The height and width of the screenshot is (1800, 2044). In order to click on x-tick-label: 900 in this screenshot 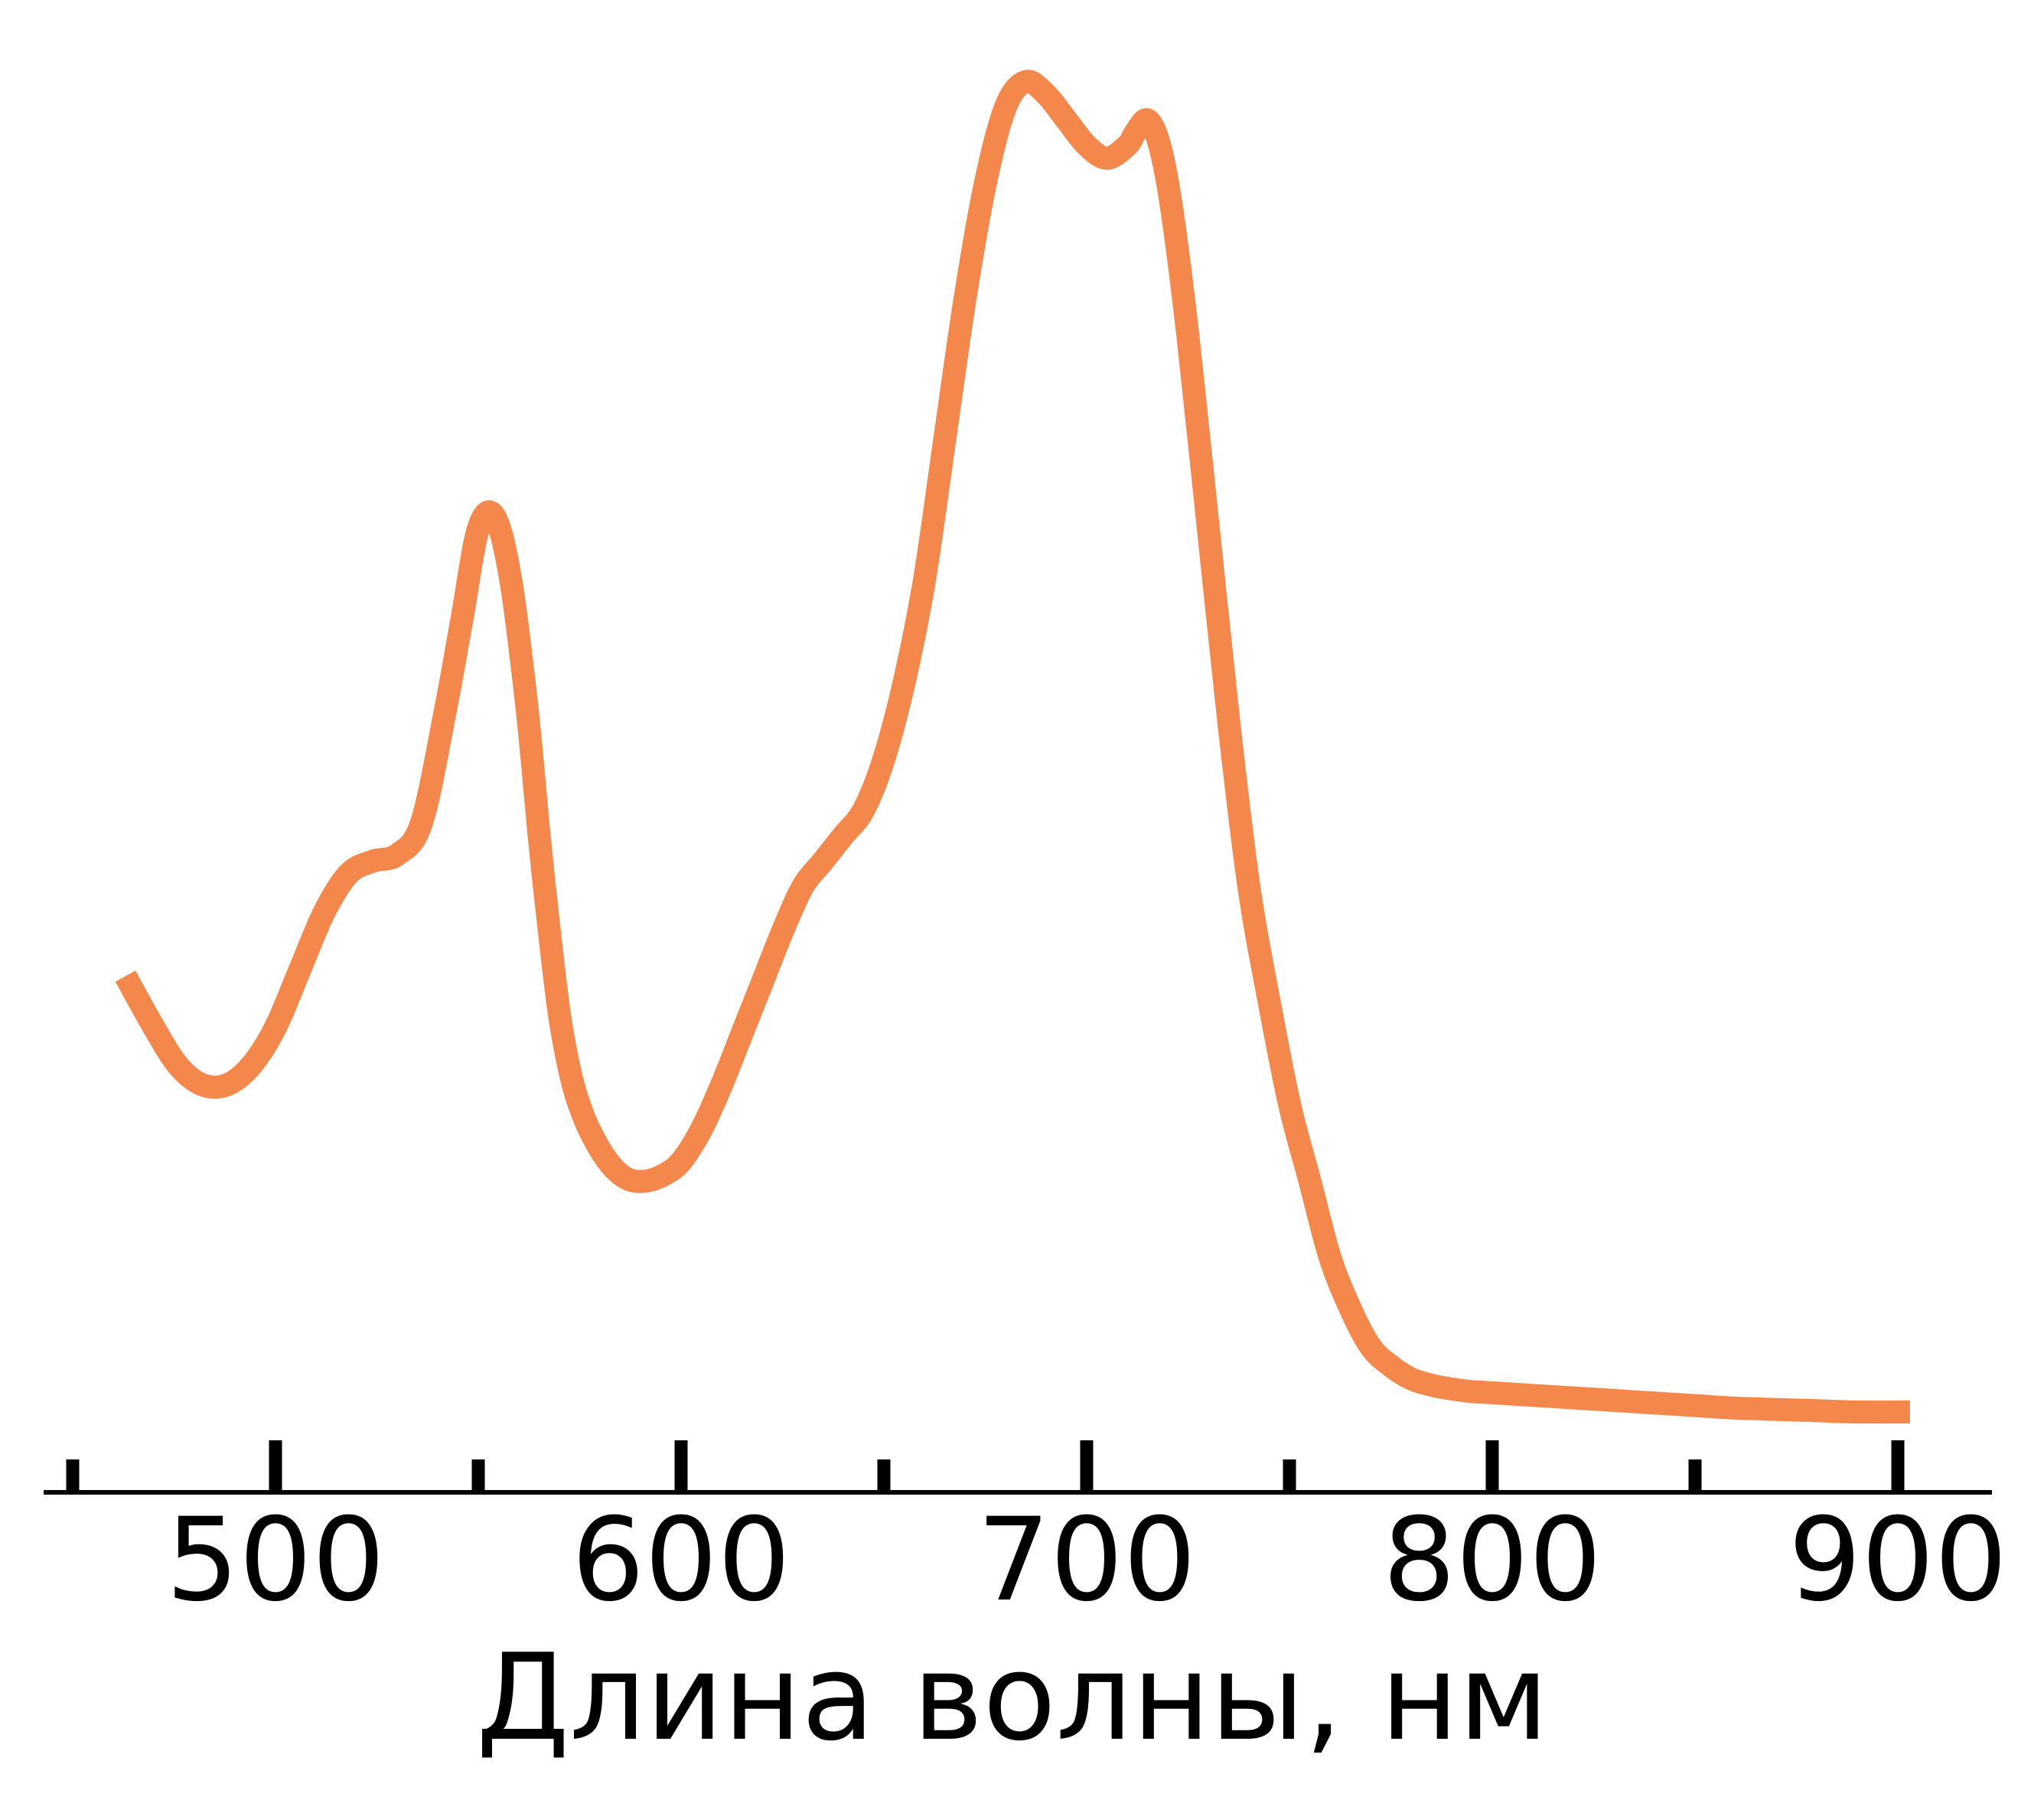, I will do `click(1897, 1560)`.